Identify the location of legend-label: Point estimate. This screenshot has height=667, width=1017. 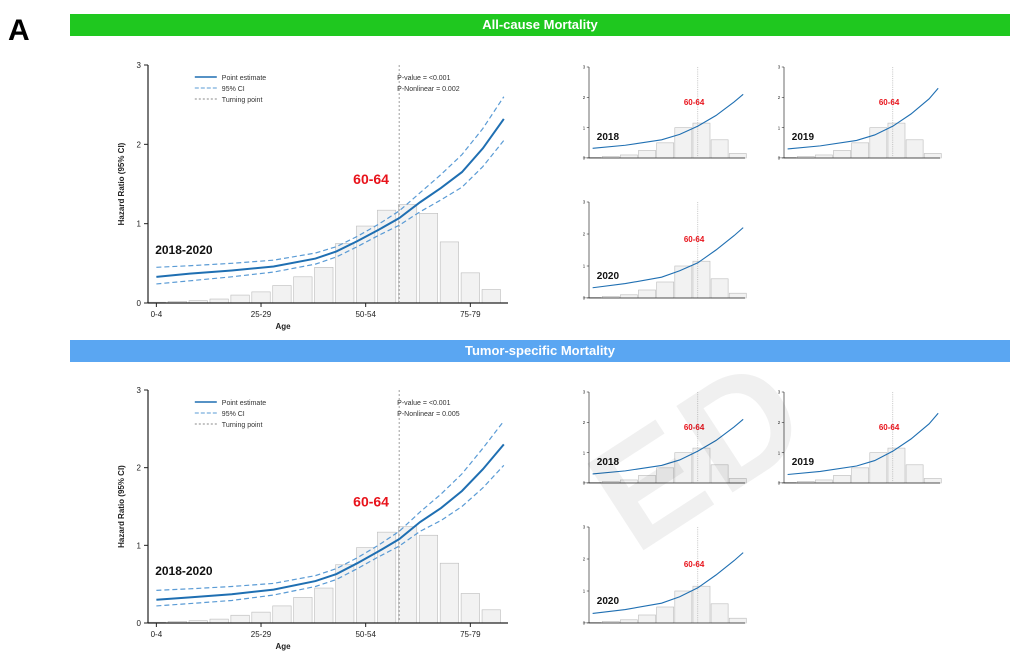
(244, 403).